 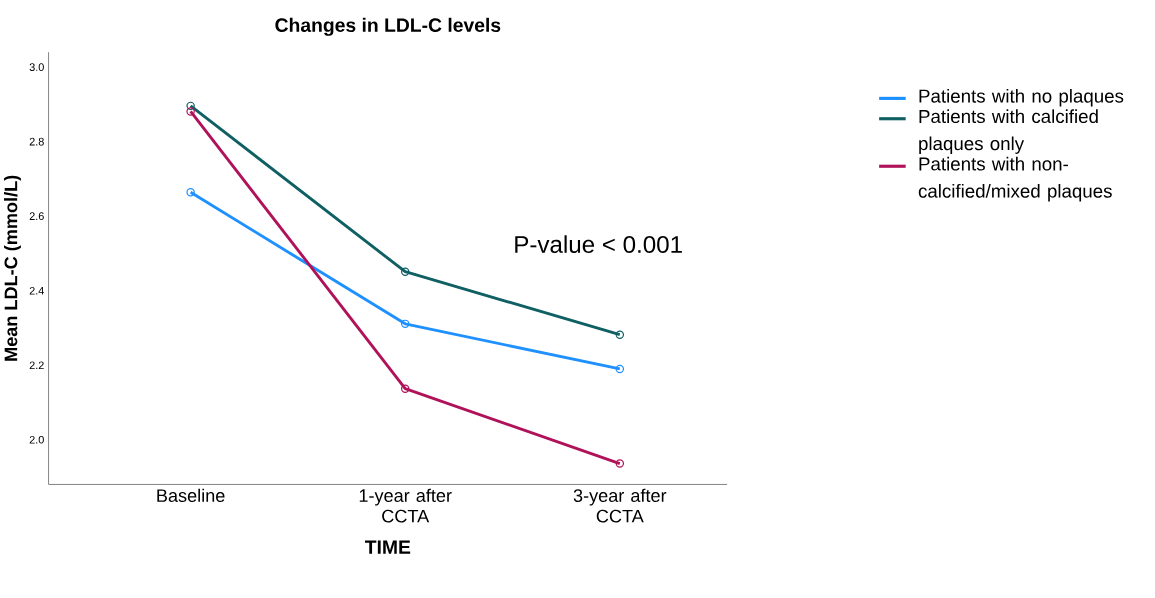 What do you see at coordinates (36, 291) in the screenshot?
I see `y-tick-label: 2.4` at bounding box center [36, 291].